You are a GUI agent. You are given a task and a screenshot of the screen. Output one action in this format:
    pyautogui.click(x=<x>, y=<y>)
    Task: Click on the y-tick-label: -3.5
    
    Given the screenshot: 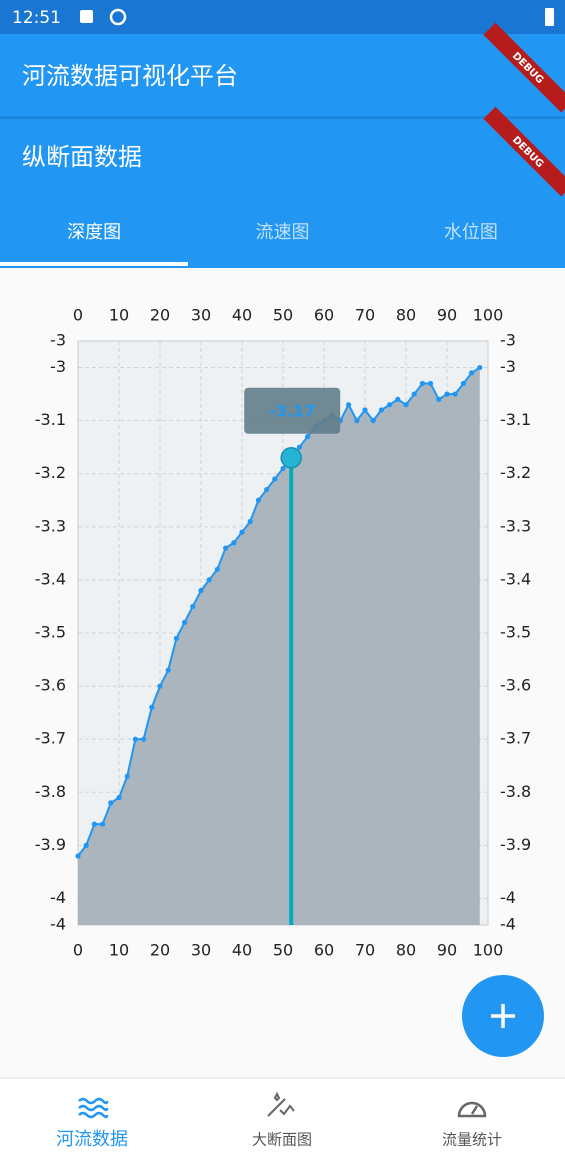 What is the action you would take?
    pyautogui.click(x=50, y=632)
    